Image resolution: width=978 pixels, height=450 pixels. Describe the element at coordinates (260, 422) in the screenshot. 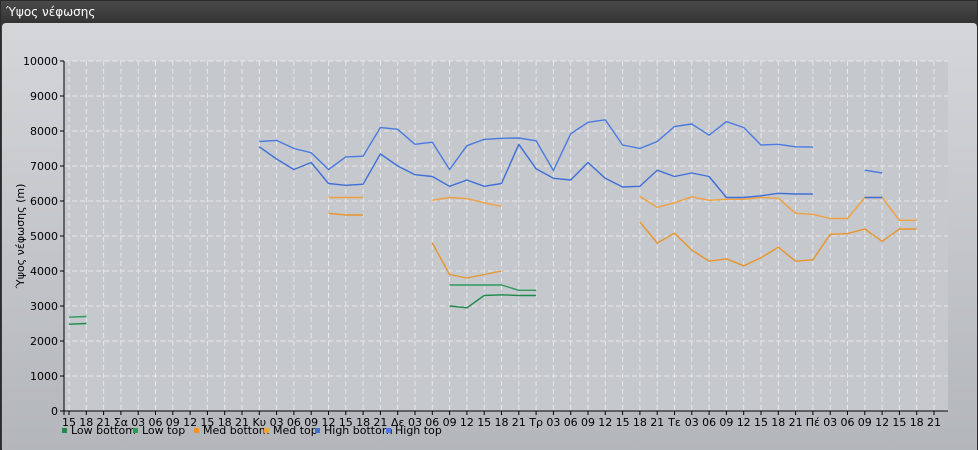

I see `x-tick-label: Κυ` at that location.